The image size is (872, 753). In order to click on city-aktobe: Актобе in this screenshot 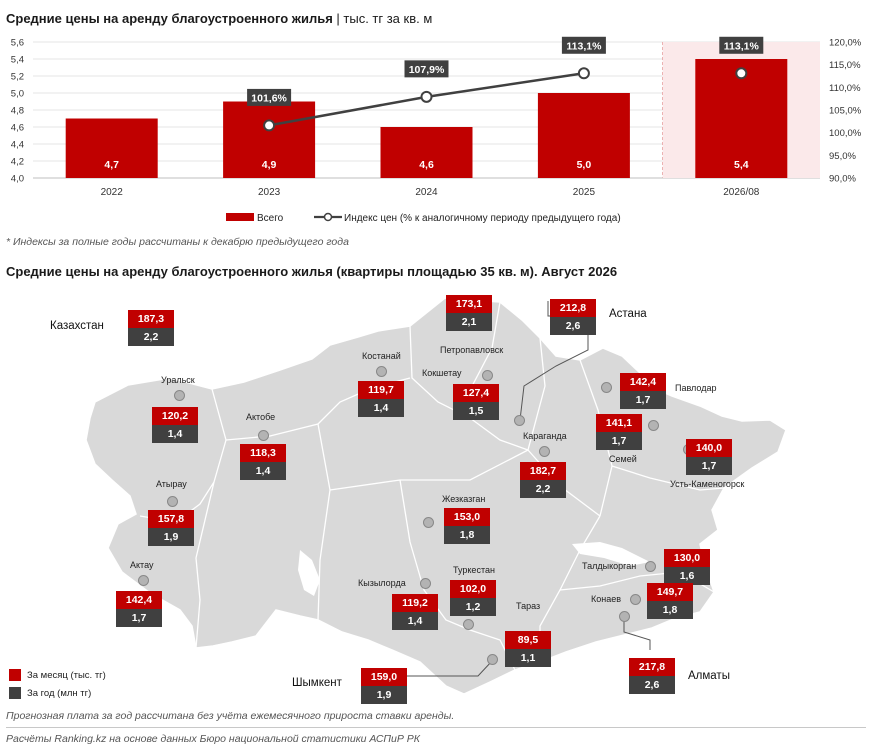, I will do `click(261, 417)`.